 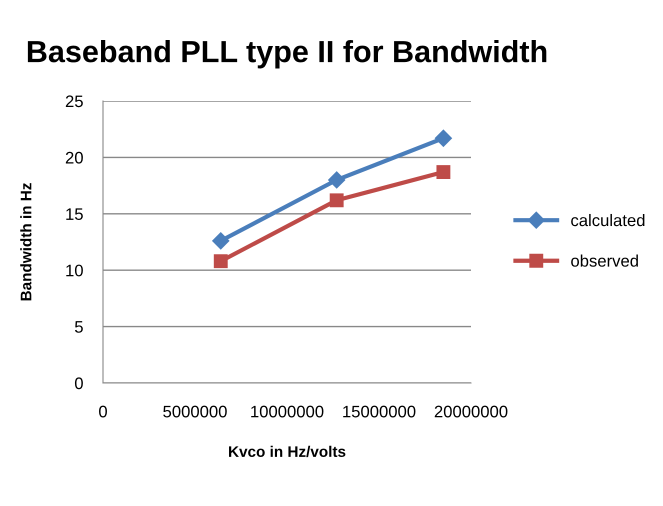 What do you see at coordinates (287, 54) in the screenshot?
I see `chart-title: Baseband PLL type II for Bandwidth` at bounding box center [287, 54].